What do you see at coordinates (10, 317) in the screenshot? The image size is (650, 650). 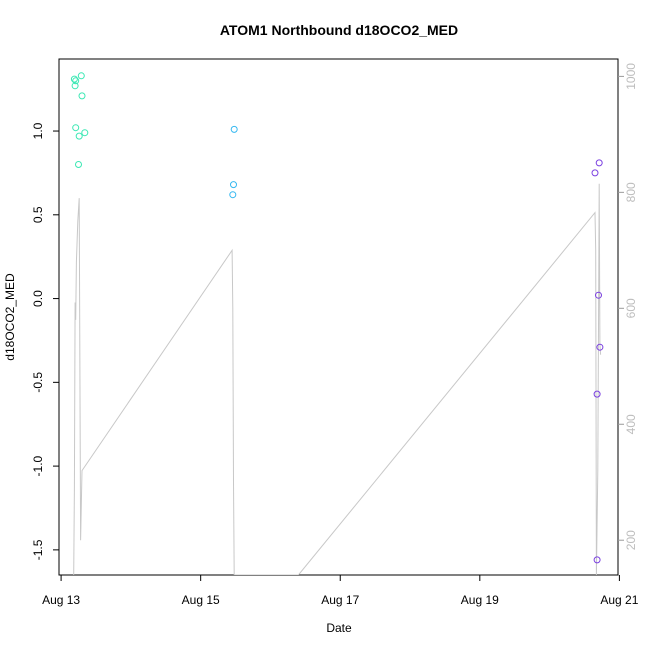 I see `y-axis-label: d18OCO2_MED` at bounding box center [10, 317].